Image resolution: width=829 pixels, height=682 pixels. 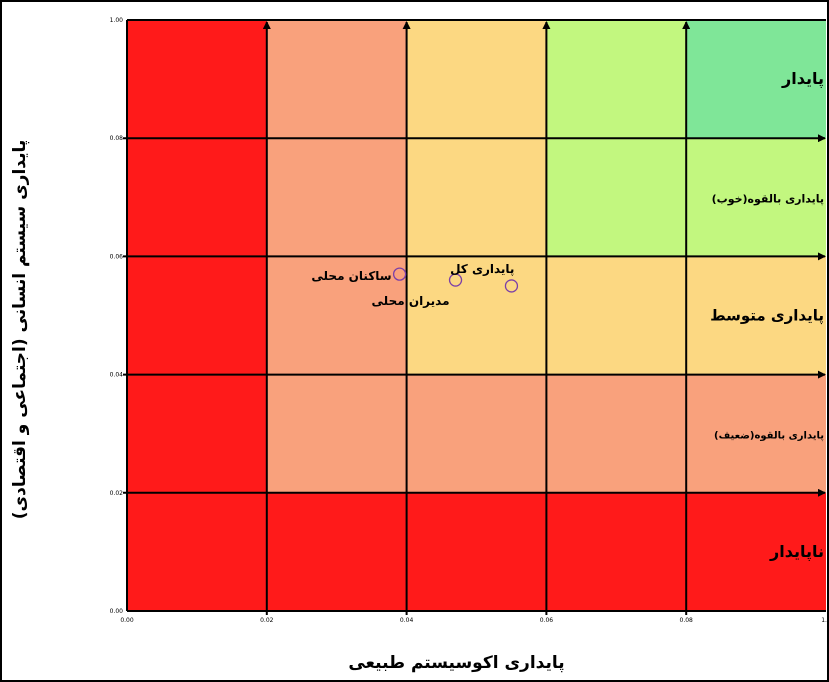 What do you see at coordinates (127, 620) in the screenshot?
I see `x-tick-label: 0.00` at bounding box center [127, 620].